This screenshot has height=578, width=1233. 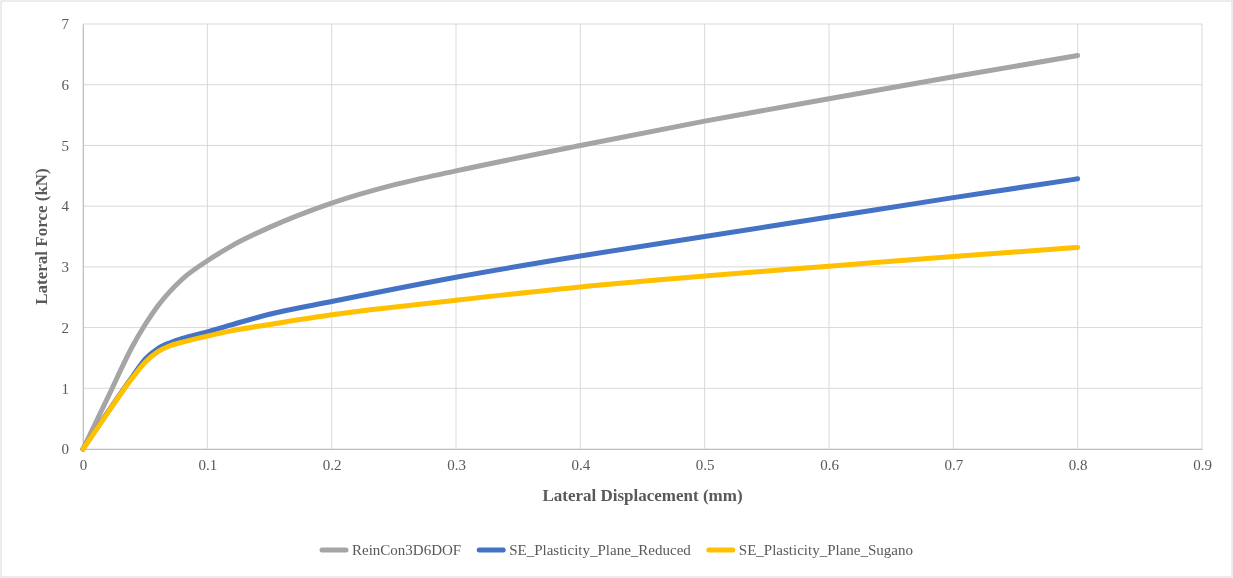 I want to click on y-tick-label: 6, so click(x=65, y=85).